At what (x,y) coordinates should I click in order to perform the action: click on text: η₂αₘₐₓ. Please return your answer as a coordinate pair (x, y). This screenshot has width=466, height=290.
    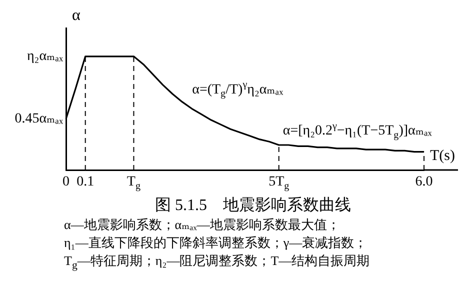
    Looking at the image, I should click on (45, 56).